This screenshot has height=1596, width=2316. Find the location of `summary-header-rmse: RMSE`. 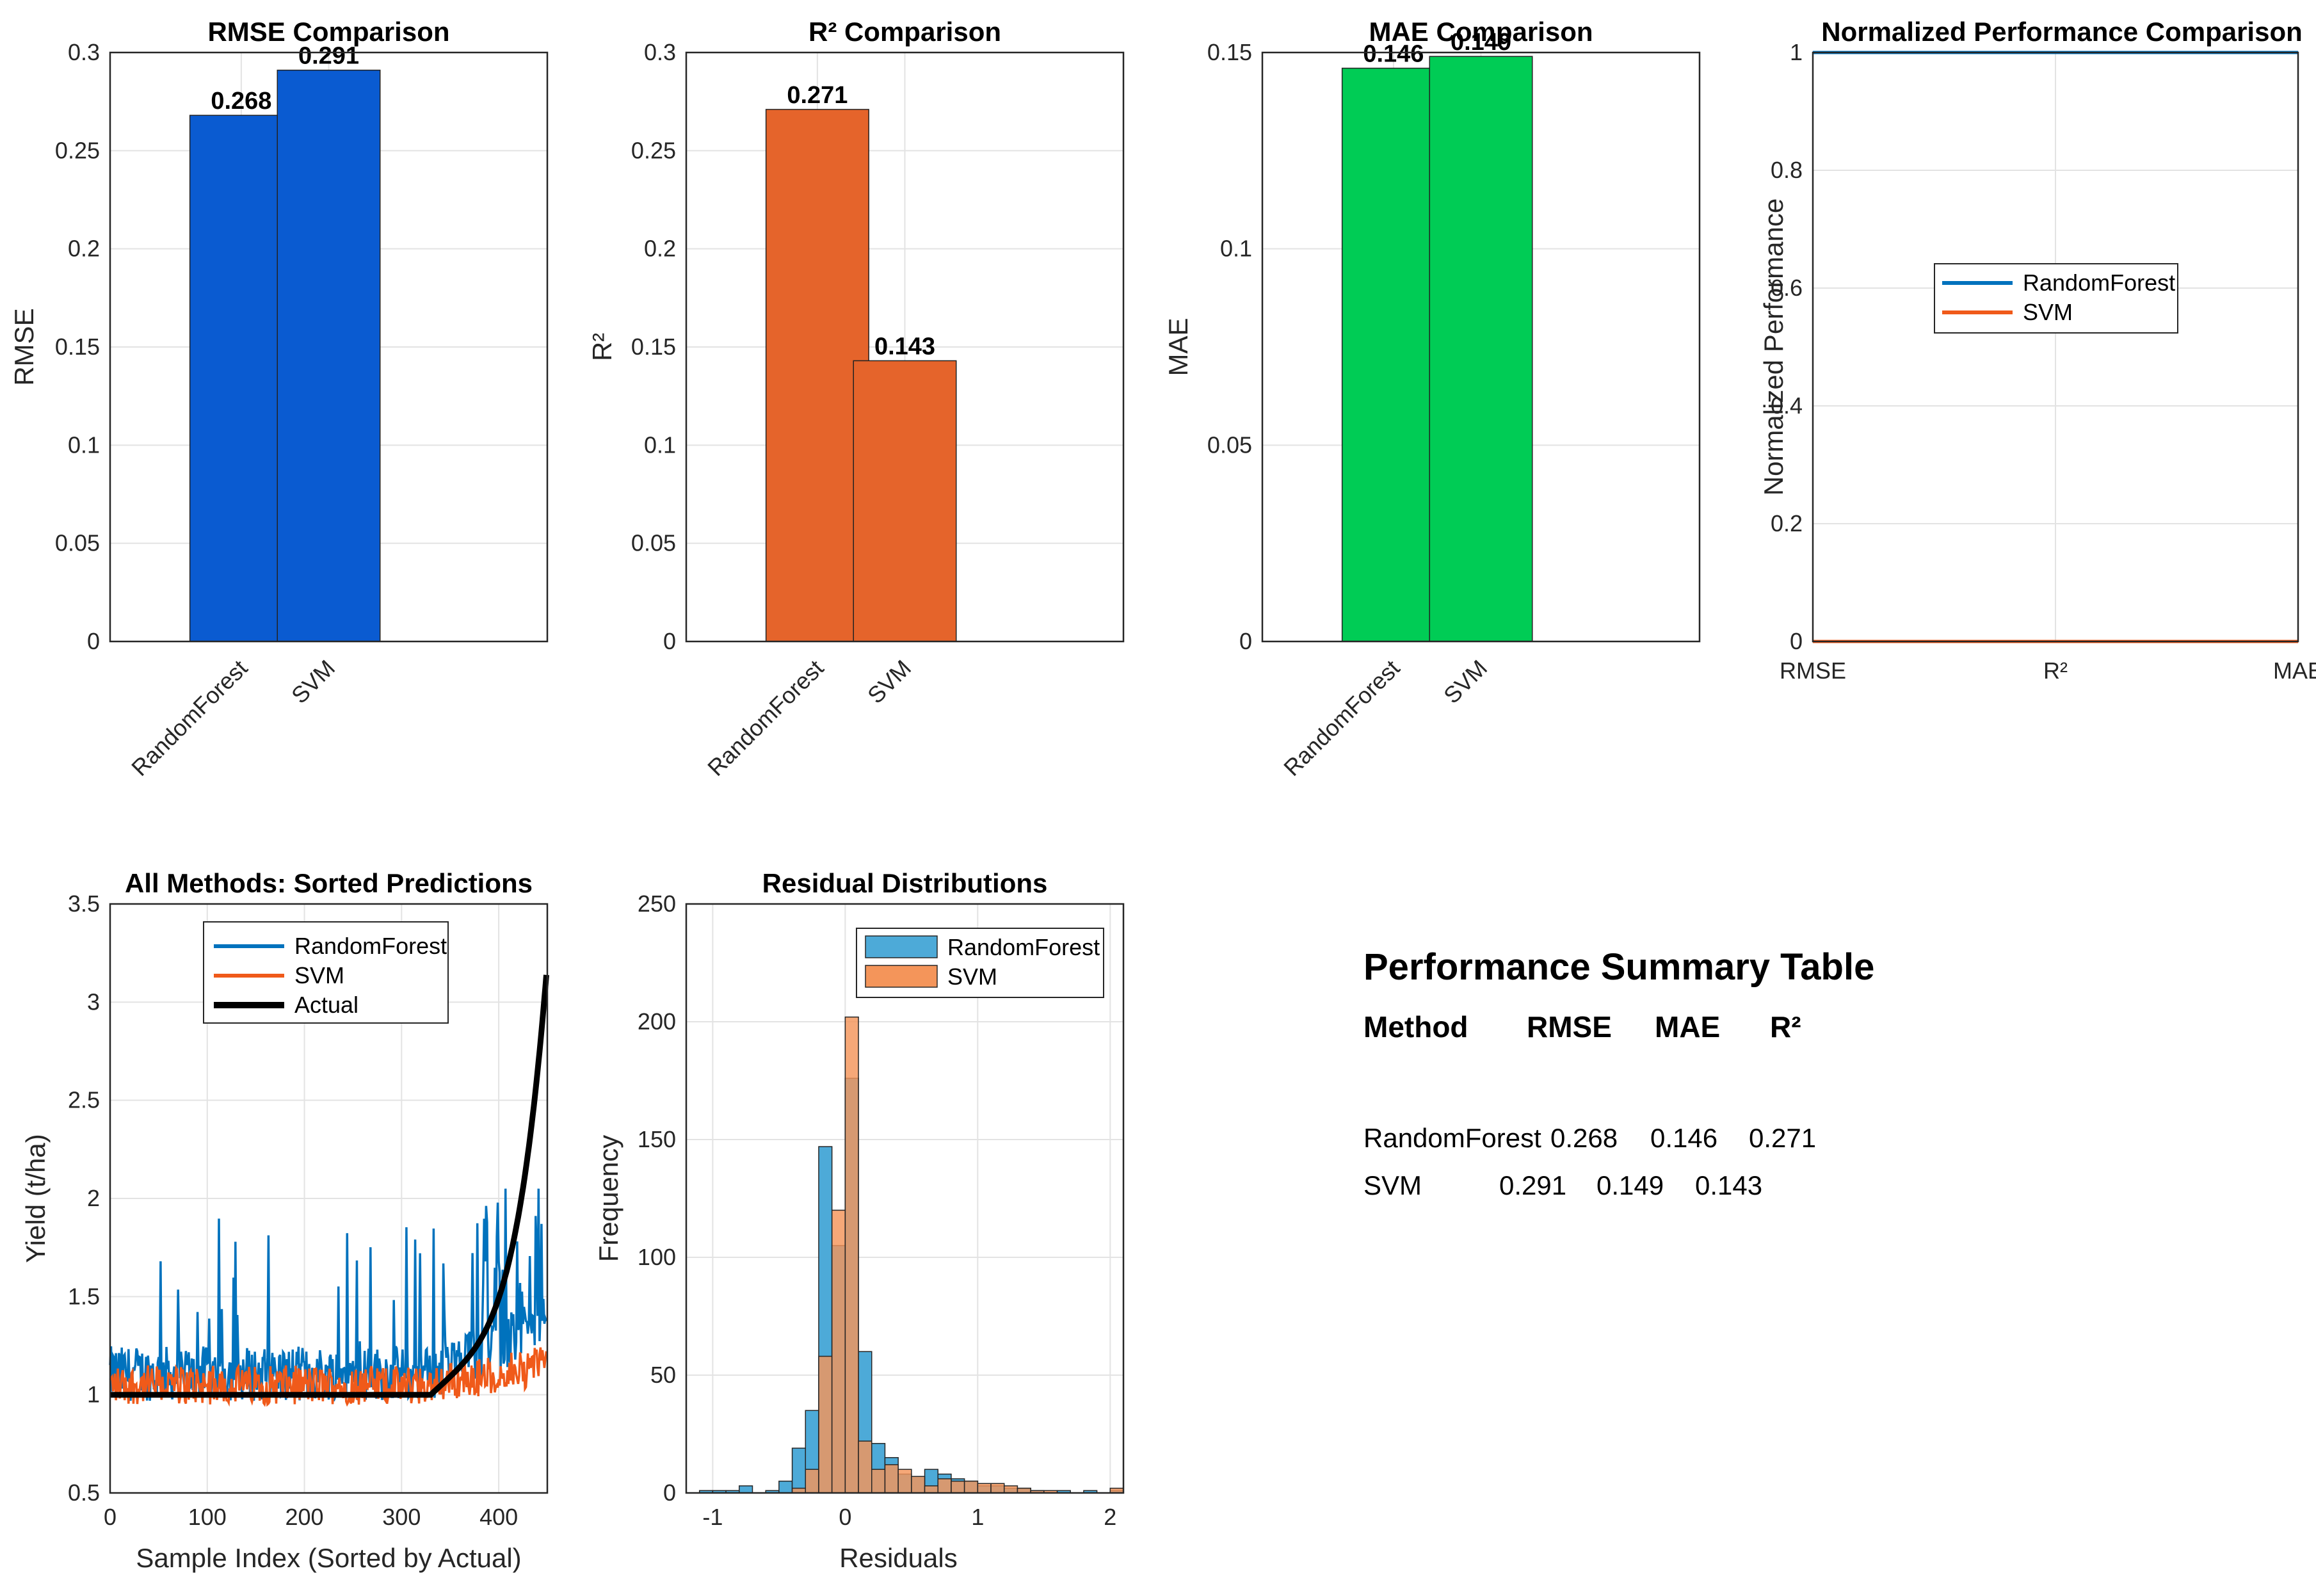

summary-header-rmse: RMSE is located at coordinates (1569, 1027).